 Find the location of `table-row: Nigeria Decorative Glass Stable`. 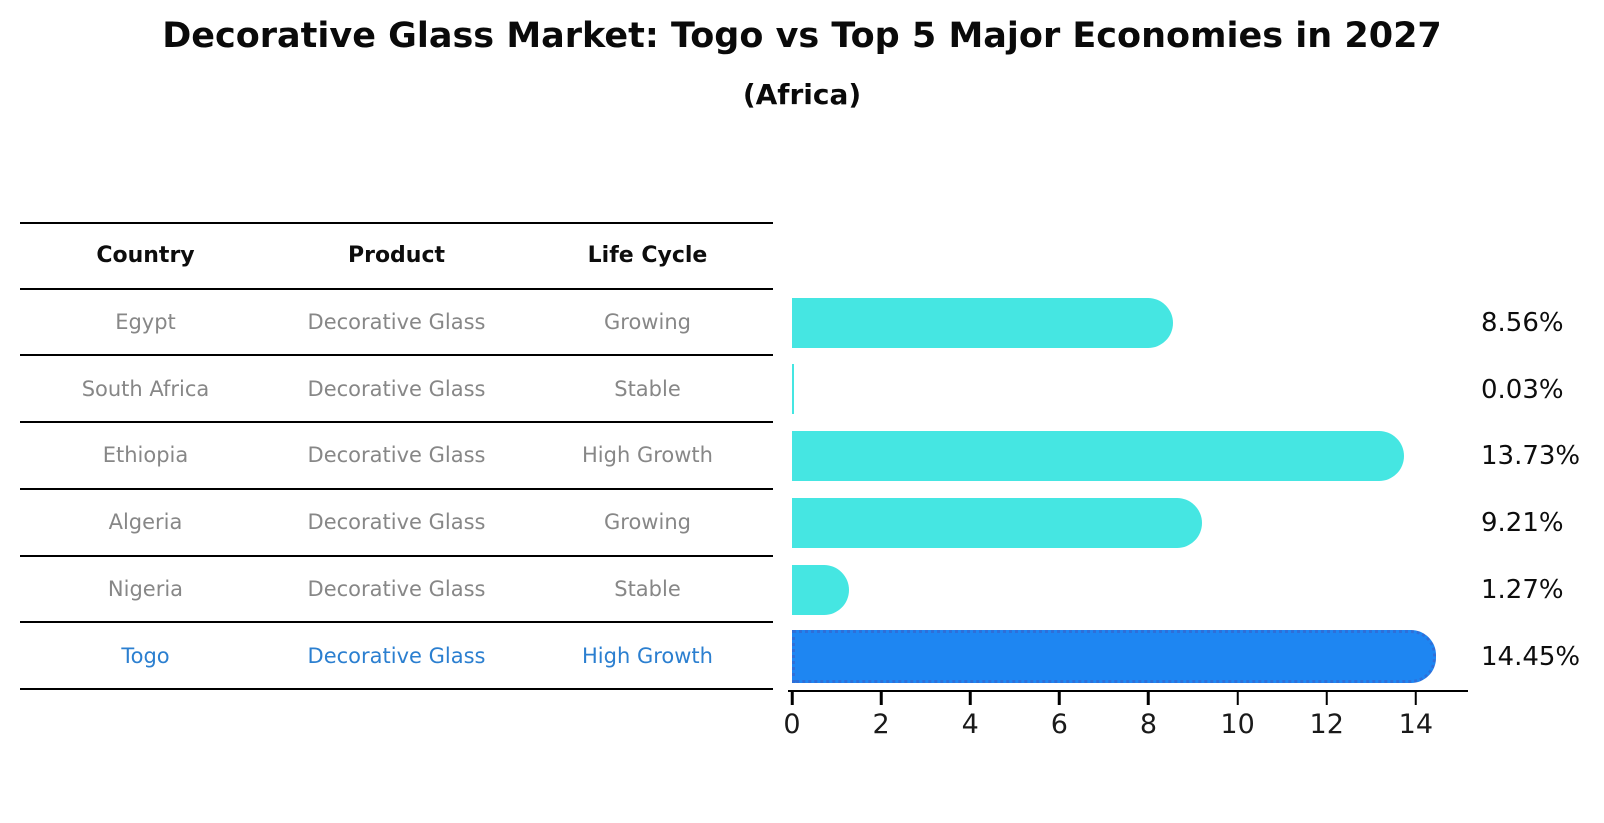

table-row: Nigeria Decorative Glass Stable is located at coordinates (396, 590).